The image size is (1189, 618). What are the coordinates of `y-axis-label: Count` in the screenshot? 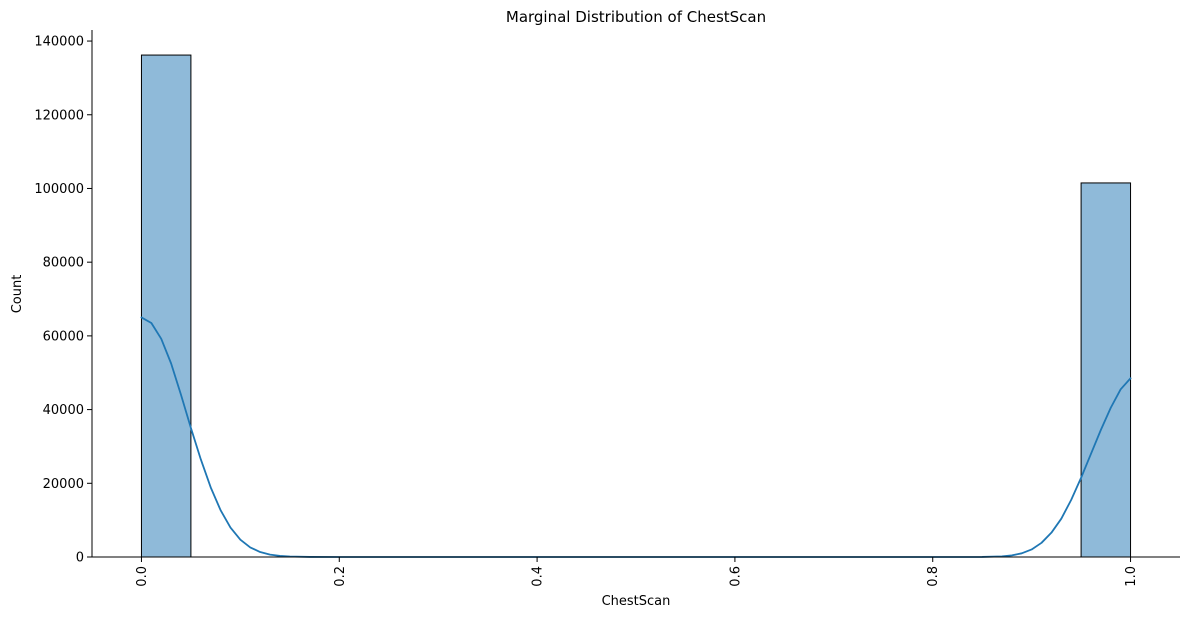 It's located at (17, 294).